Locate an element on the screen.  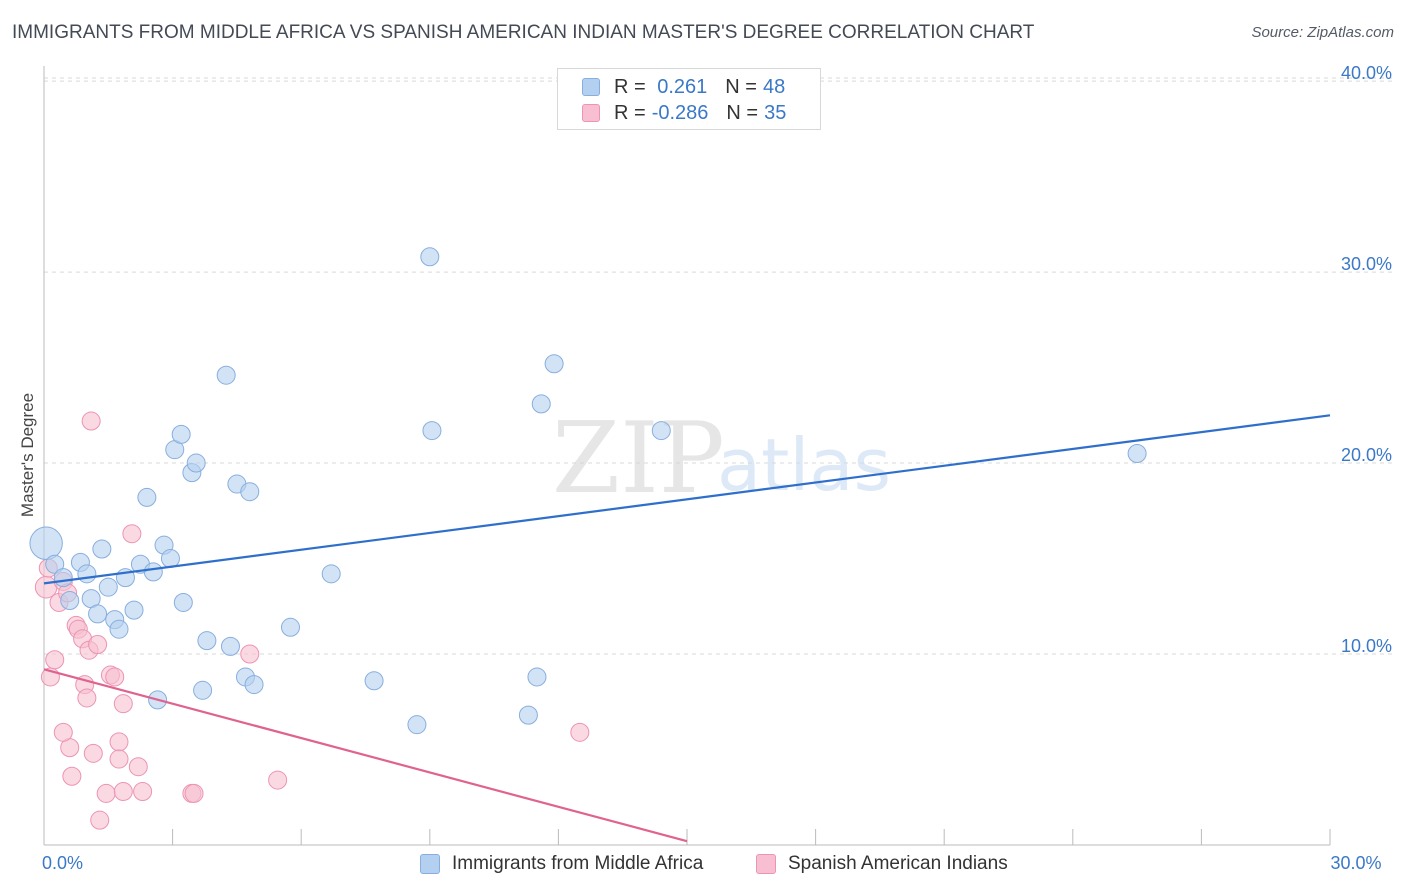
y-axis-label: Master's Degree is located at coordinates (27, 455).